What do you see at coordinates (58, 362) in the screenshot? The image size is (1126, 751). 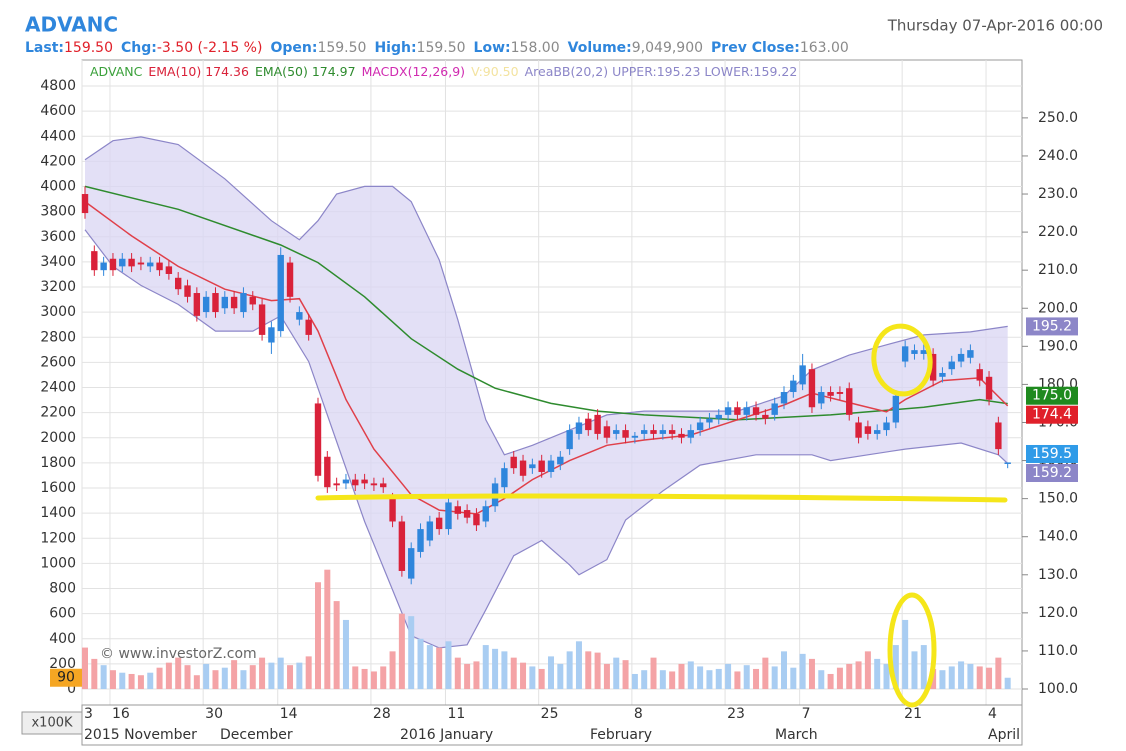 I see `y2-tick-label: 2600` at bounding box center [58, 362].